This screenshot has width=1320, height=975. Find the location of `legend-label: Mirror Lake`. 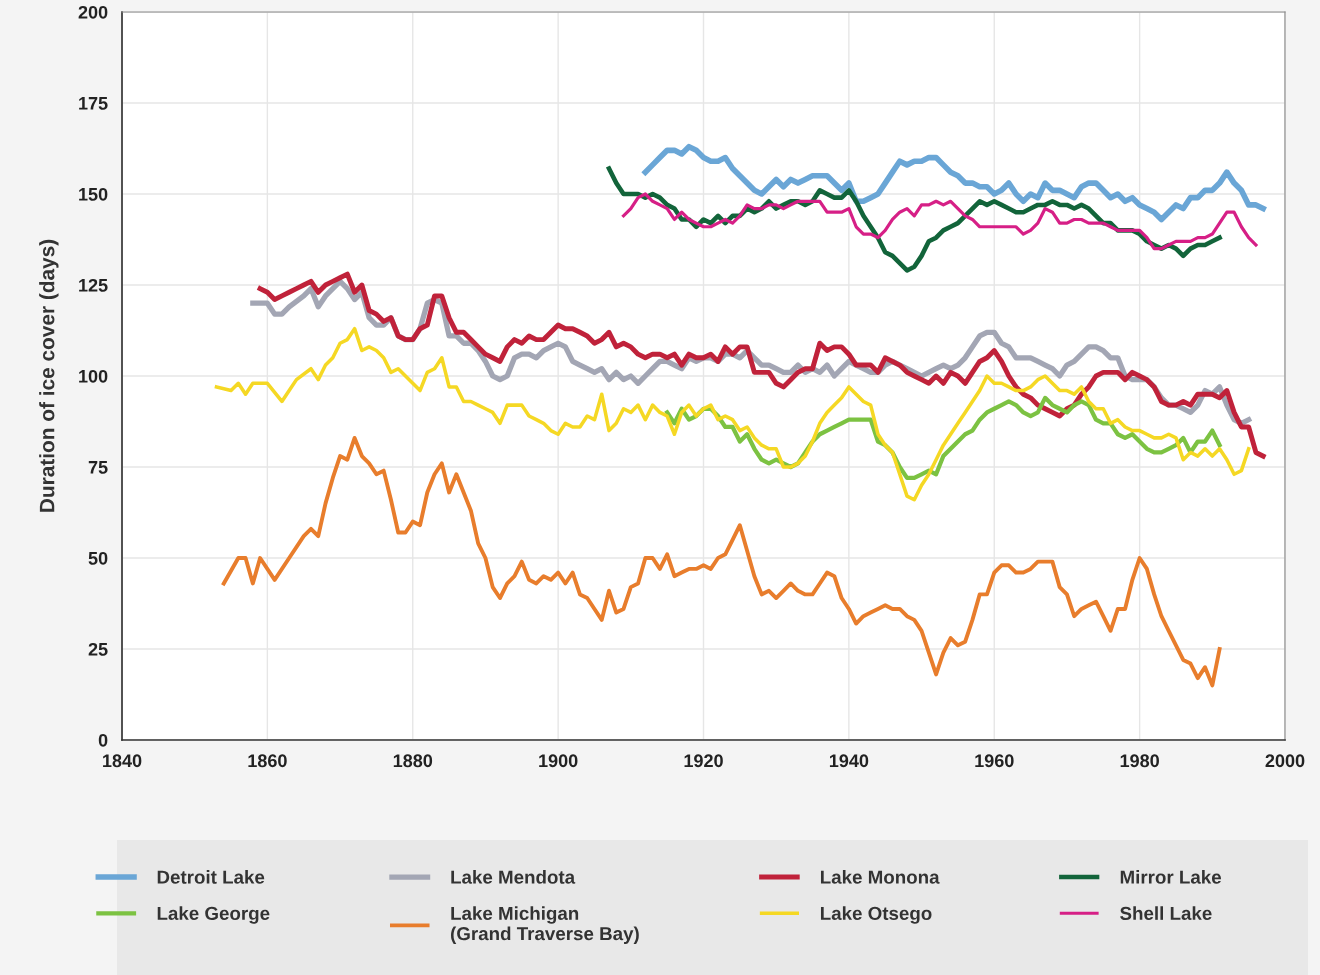

legend-label: Mirror Lake is located at coordinates (1170, 877).